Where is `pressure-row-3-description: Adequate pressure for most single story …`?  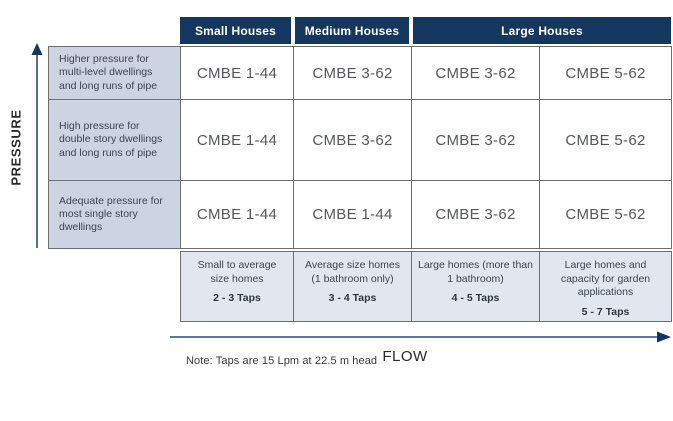 pressure-row-3-description: Adequate pressure for most single story … is located at coordinates (114, 214).